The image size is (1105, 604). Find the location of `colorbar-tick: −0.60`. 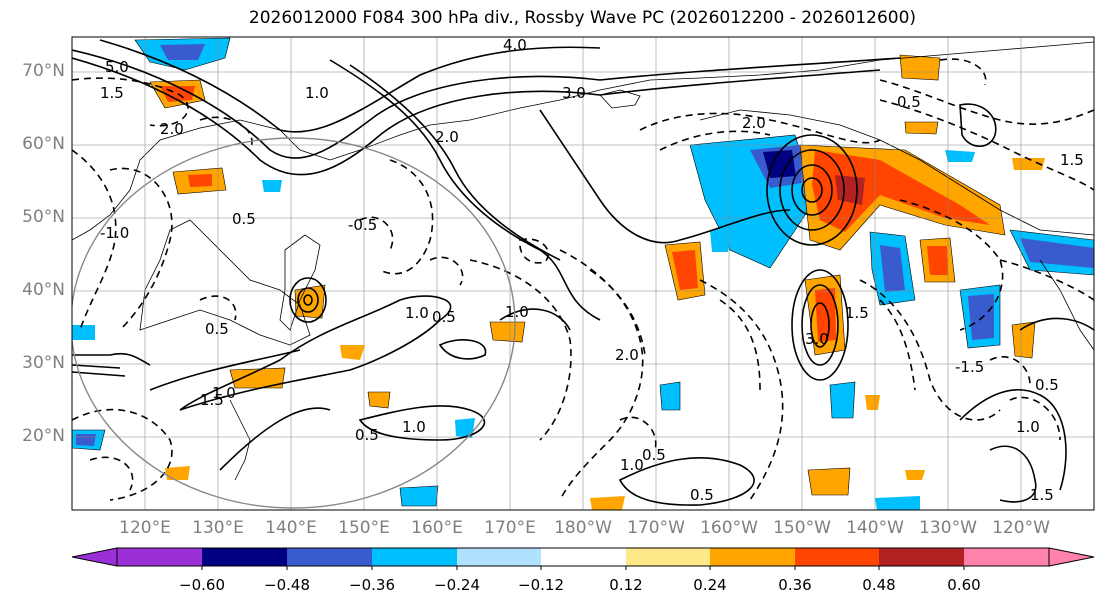

colorbar-tick: −0.60 is located at coordinates (202, 585).